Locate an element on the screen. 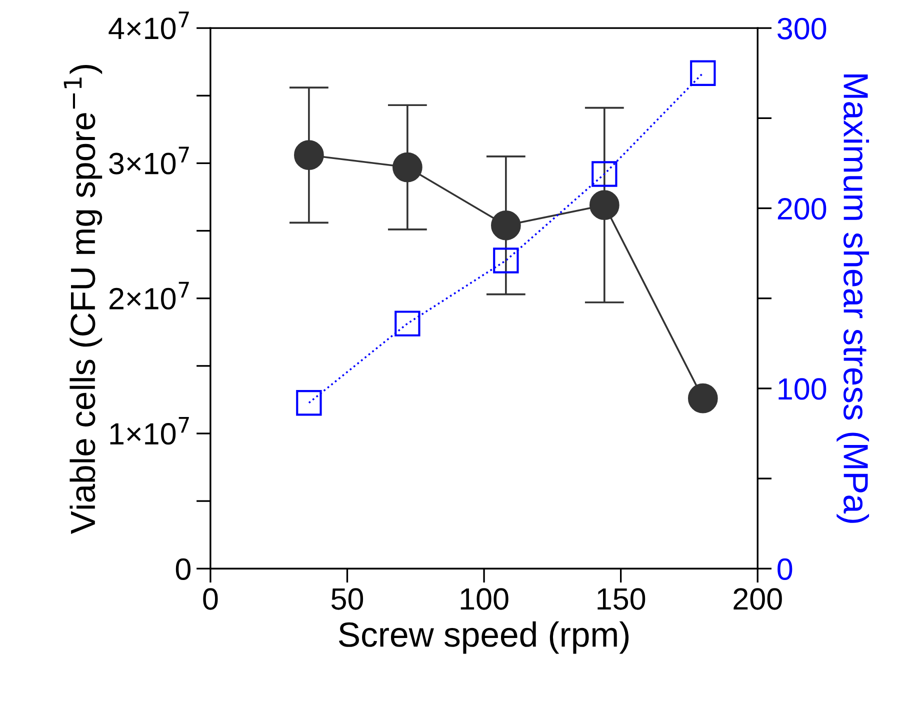 Image resolution: width=915 pixels, height=702 pixels. y-tick-label: 0 is located at coordinates (183, 569).